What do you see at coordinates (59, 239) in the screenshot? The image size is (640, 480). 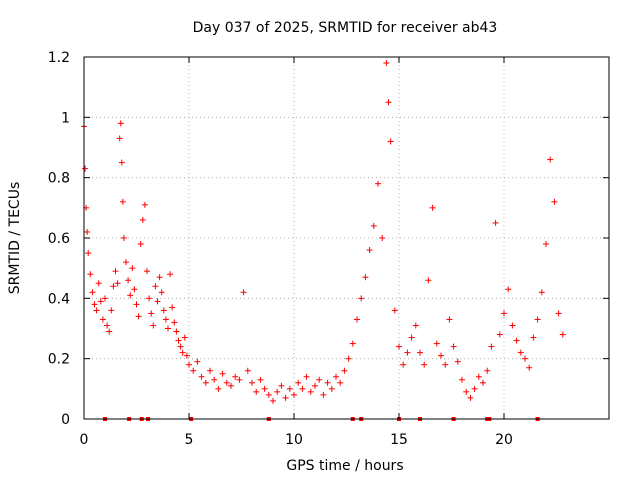 I see `y-tick-label: 0.6` at bounding box center [59, 239].